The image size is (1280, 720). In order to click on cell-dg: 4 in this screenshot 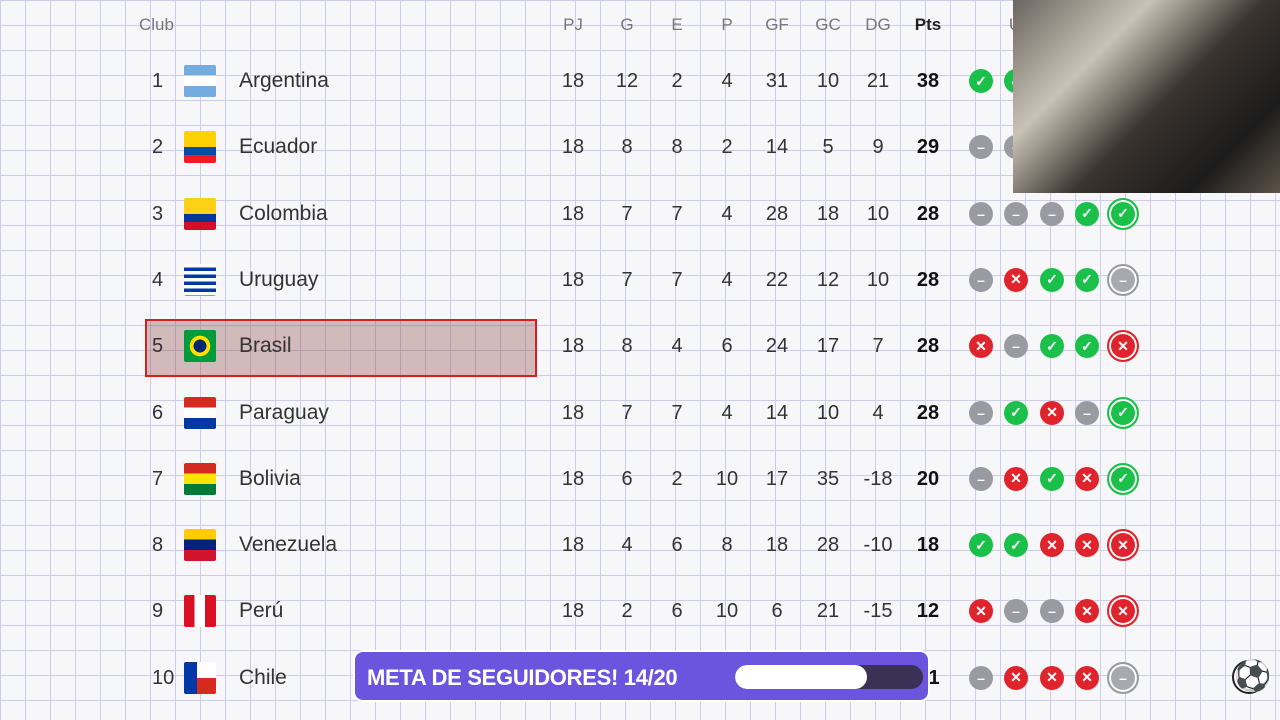, I will do `click(878, 412)`.